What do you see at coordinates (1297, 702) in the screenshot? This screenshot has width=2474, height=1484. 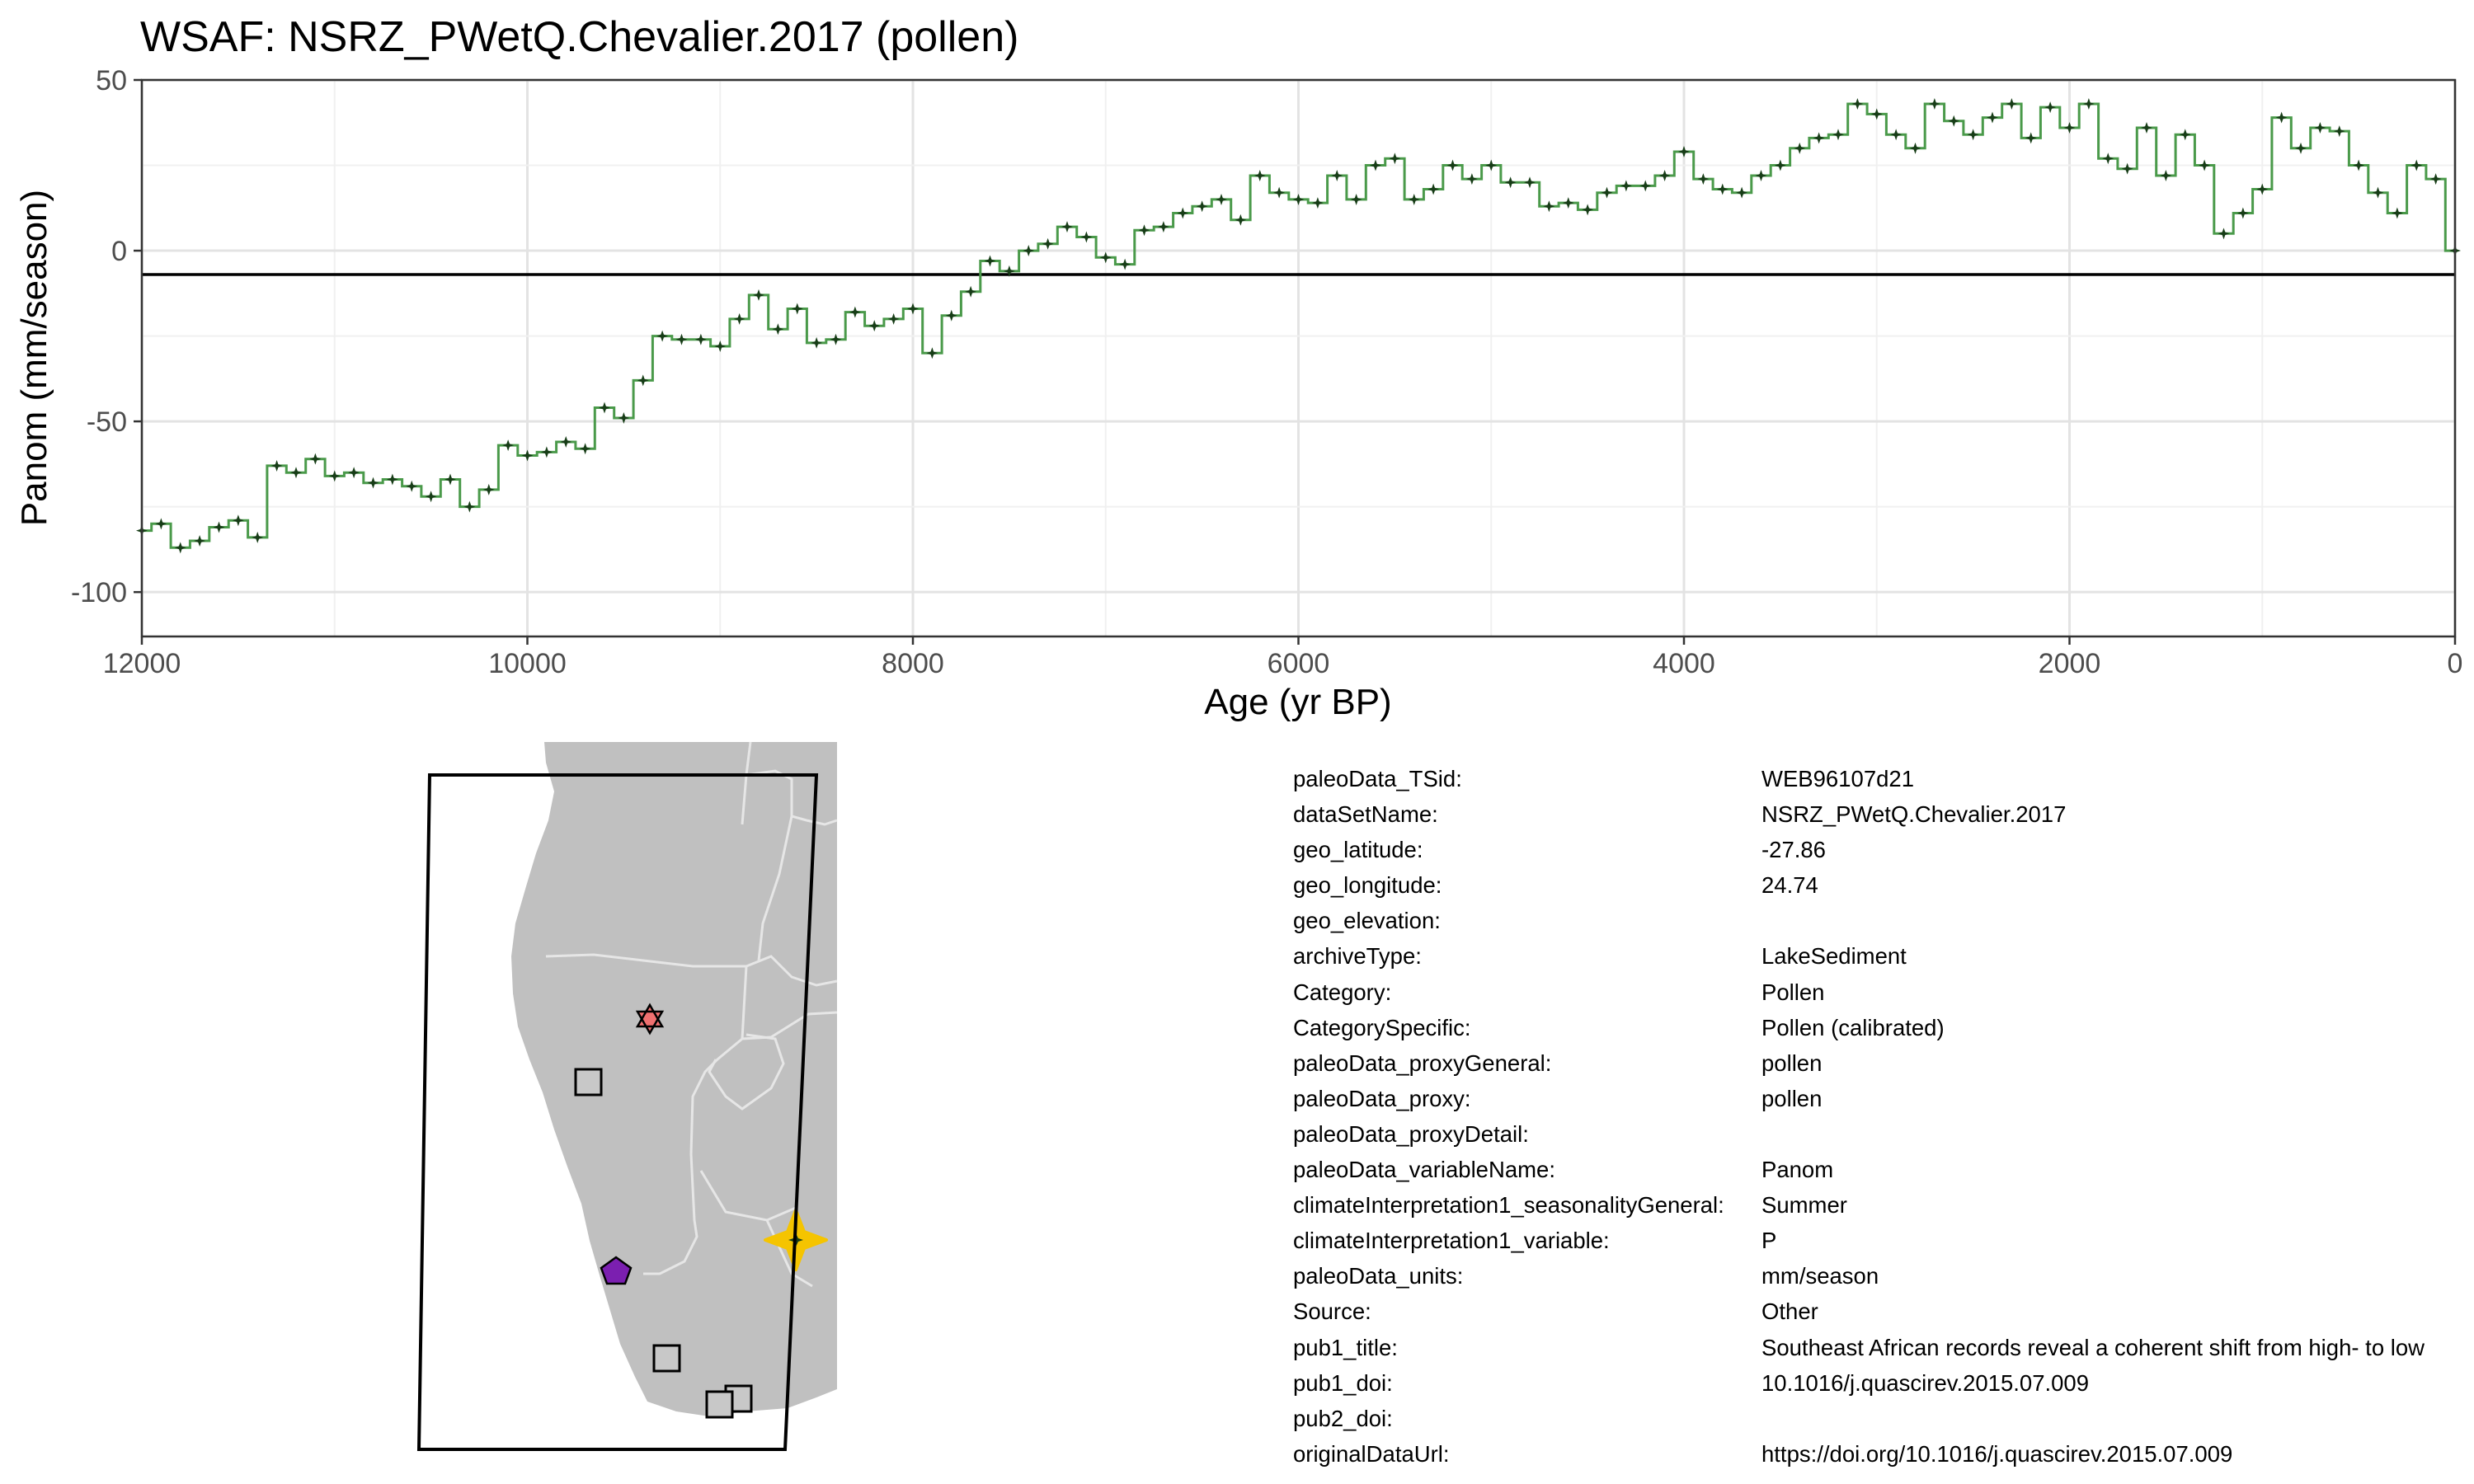 I see `x-axis-title: Age (yr BP)` at bounding box center [1297, 702].